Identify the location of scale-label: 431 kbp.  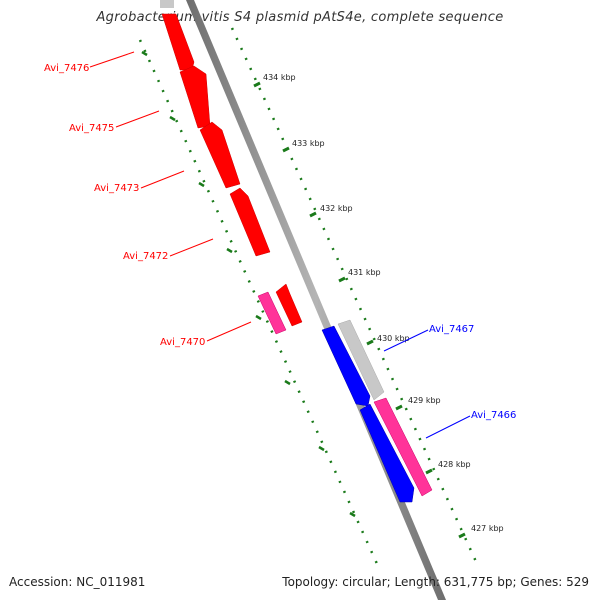
(364, 272).